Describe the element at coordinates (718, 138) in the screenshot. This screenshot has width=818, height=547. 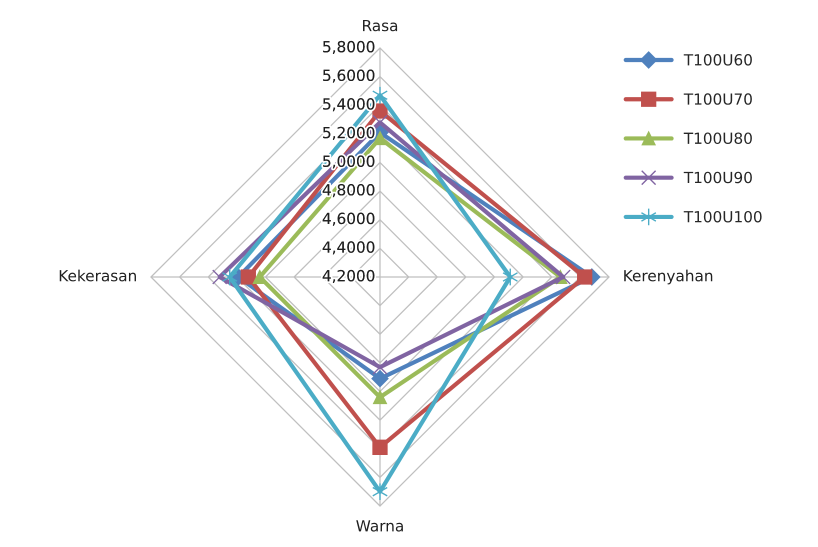
I see `legend-label: T100U80` at that location.